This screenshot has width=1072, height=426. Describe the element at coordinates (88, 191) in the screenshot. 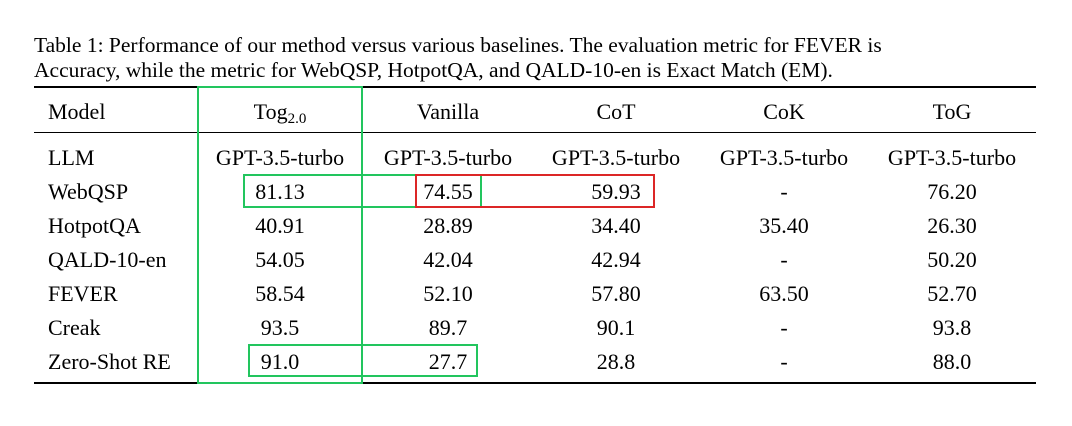

I see `row-name-webqsp: WebQSP` at that location.